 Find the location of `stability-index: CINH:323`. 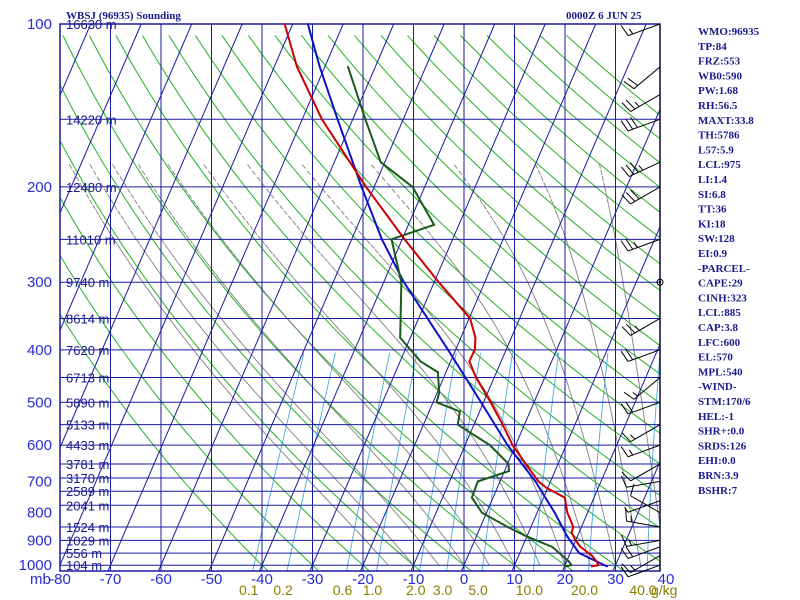

stability-index: CINH:323 is located at coordinates (722, 298).